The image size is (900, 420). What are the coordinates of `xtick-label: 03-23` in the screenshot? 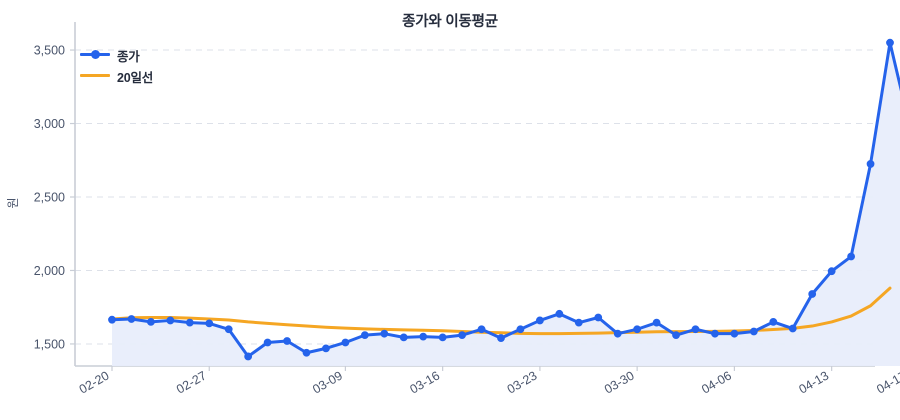 It's located at (522, 382).